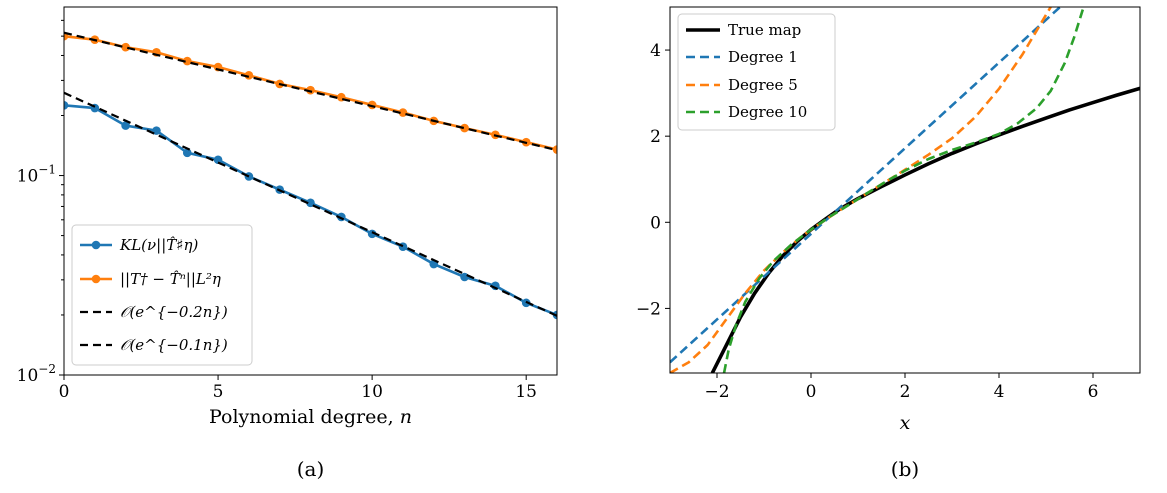 This screenshot has height=493, width=1167. Describe the element at coordinates (304, 417) in the screenshot. I see `x-axis-label-text: Polynomial degree,` at that location.